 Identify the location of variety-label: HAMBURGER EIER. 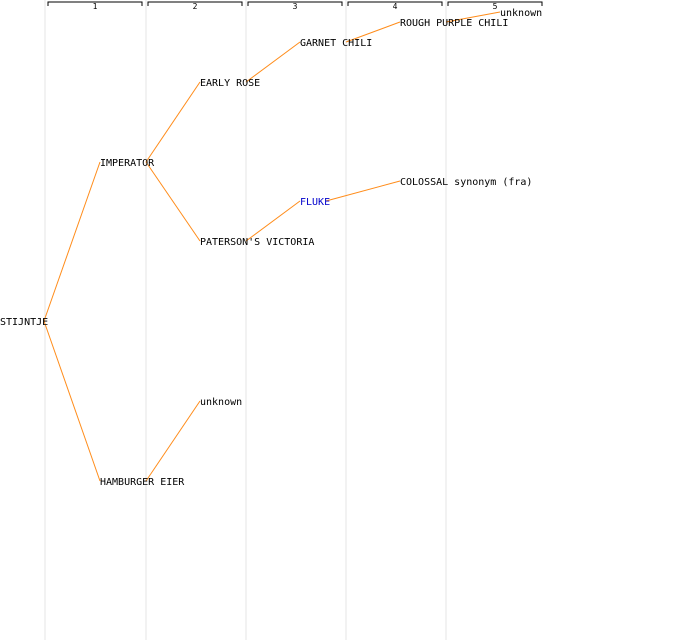
(142, 482).